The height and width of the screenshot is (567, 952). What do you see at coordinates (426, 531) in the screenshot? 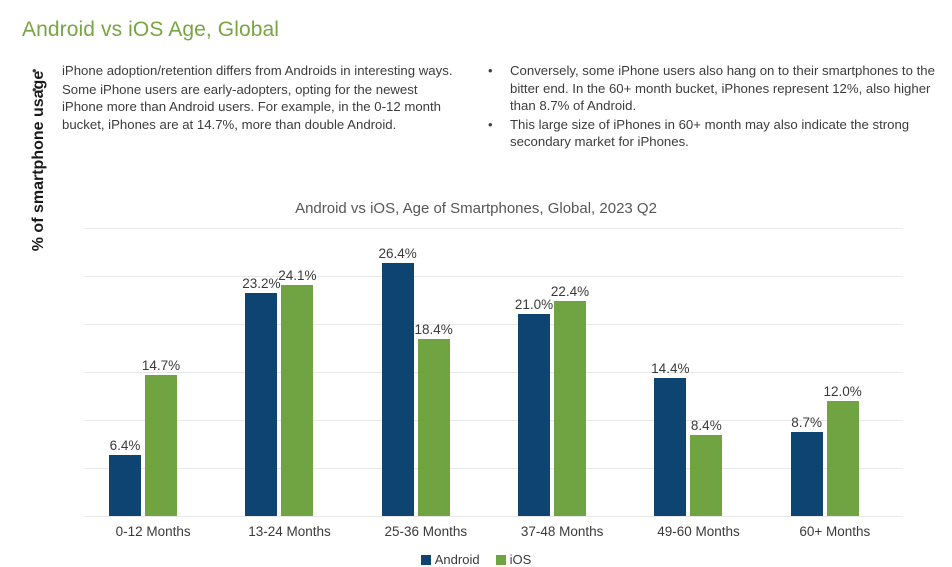
I see `x-axis-tick-label: 25-36 Months` at bounding box center [426, 531].